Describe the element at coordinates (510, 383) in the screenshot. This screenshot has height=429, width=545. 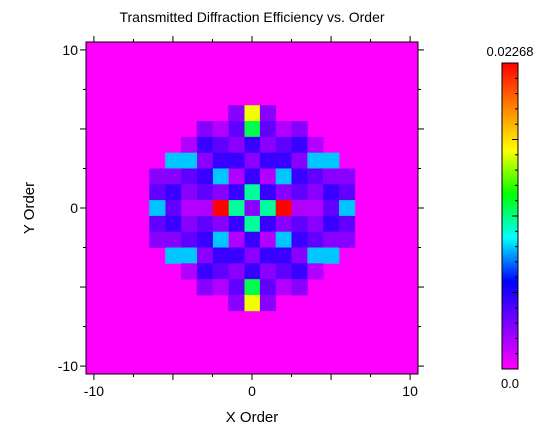
I see `colorbar-min-label: 0.0` at that location.